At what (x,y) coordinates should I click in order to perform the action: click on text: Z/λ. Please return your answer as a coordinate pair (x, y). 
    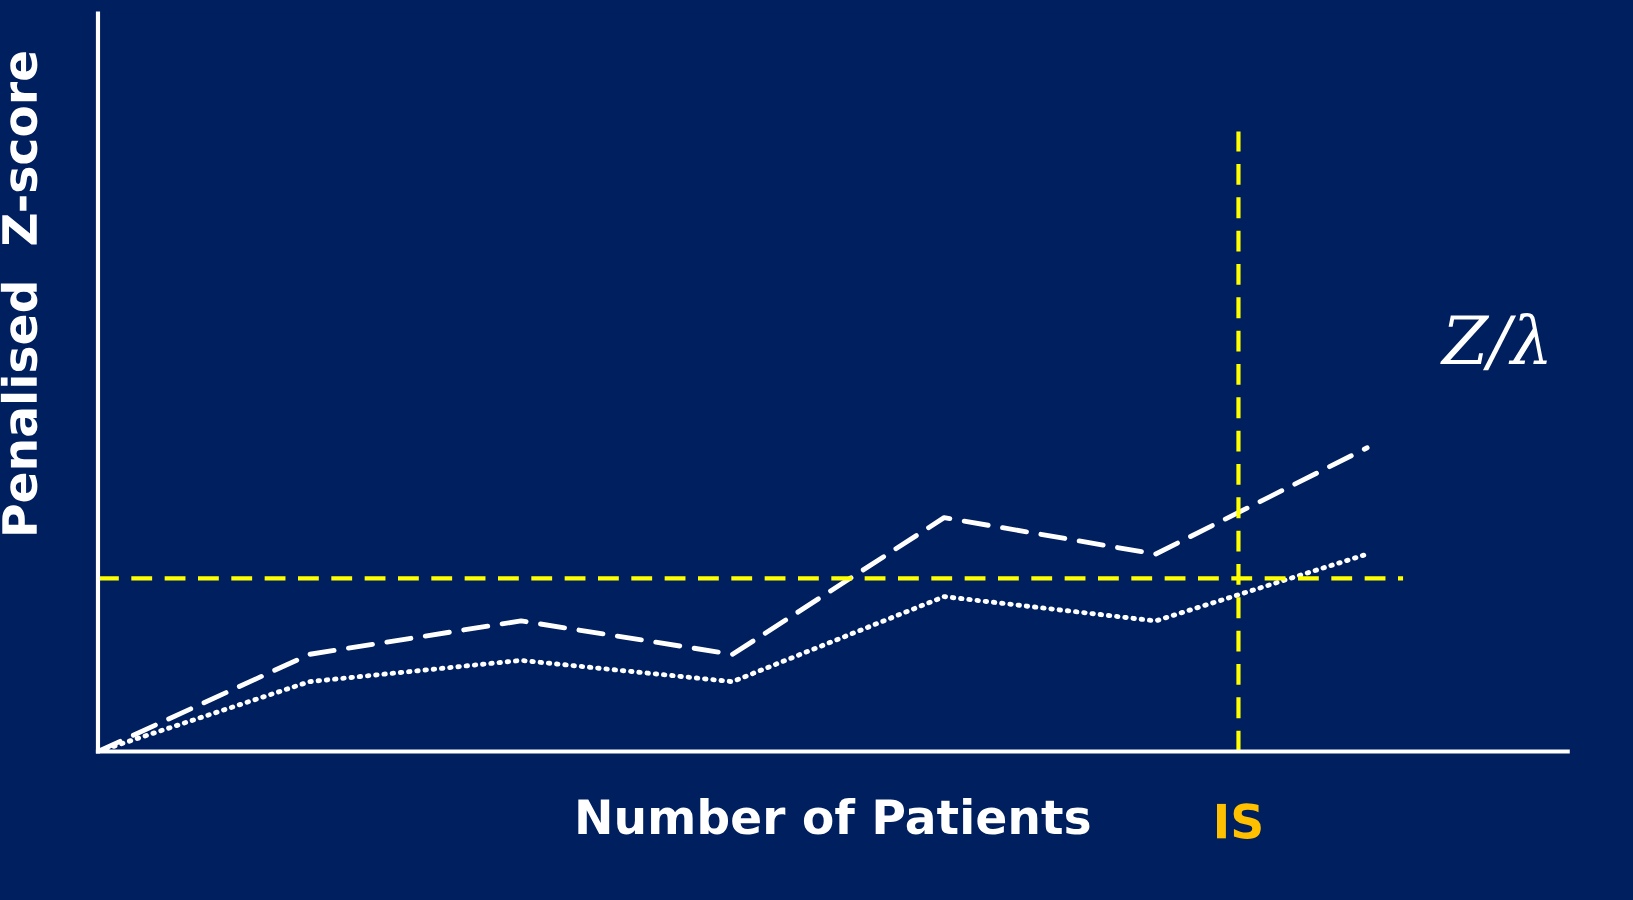
    Looking at the image, I should click on (1493, 341).